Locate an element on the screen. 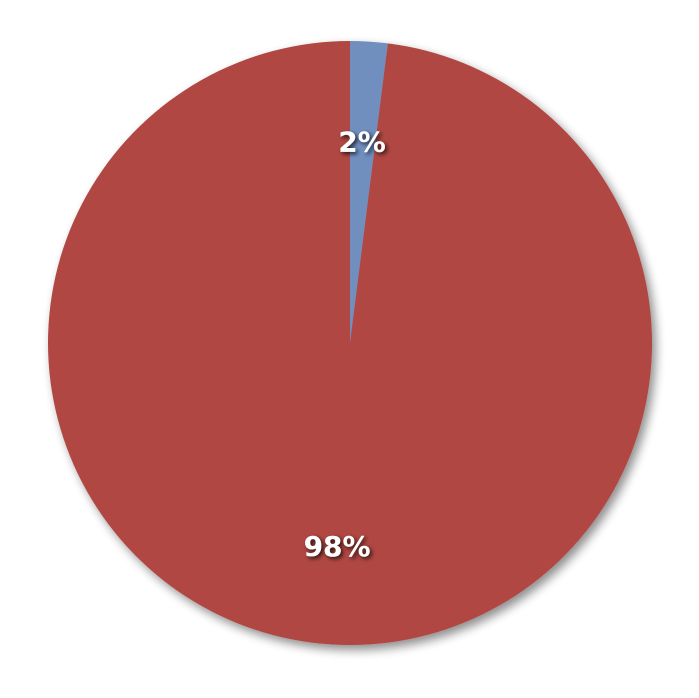  pie-labels: 2% 98% is located at coordinates (345, 344).